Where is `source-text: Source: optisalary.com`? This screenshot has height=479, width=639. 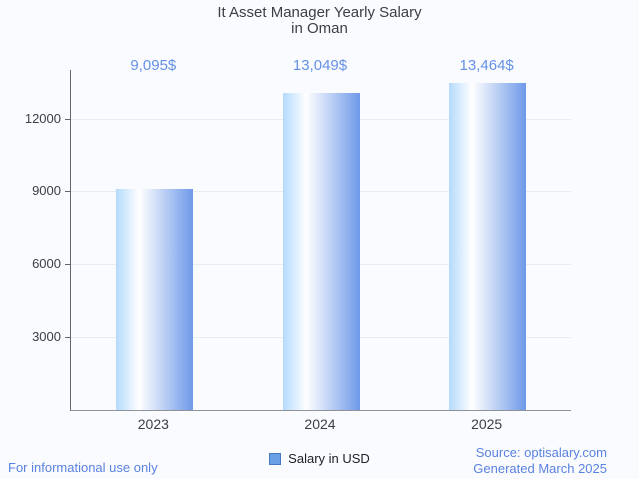 source-text: Source: optisalary.com is located at coordinates (541, 452).